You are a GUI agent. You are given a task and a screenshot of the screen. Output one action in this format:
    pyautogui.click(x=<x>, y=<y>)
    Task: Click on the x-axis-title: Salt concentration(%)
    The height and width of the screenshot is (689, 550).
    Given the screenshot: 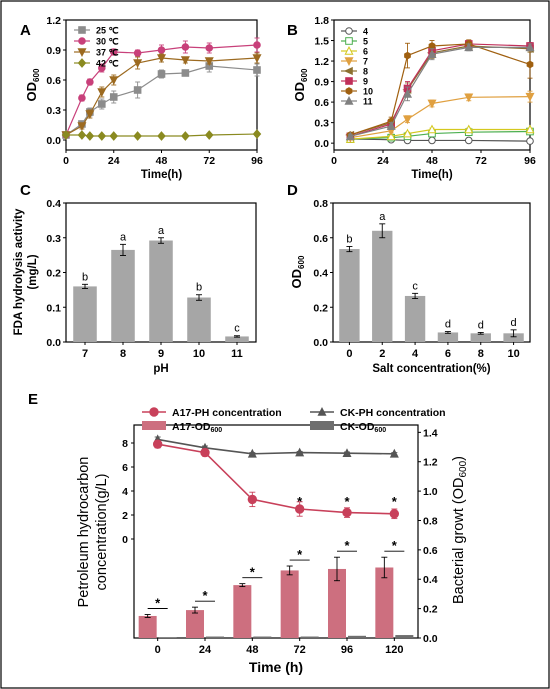 What is the action you would take?
    pyautogui.click(x=431, y=369)
    